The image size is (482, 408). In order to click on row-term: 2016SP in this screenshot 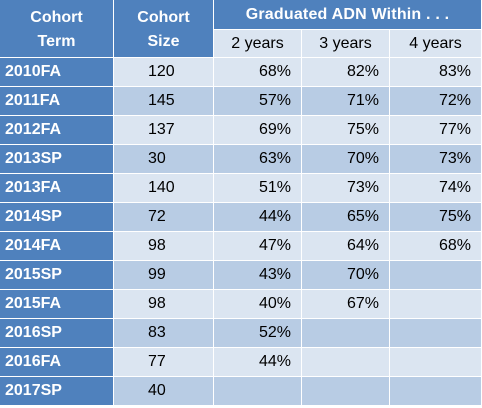, I will do `click(57, 333)`.